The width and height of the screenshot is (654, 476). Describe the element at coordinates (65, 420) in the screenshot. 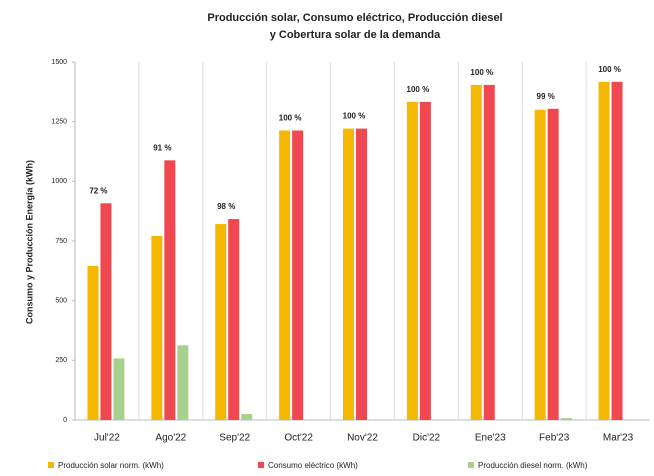

I see `y-tick-label: 0` at that location.